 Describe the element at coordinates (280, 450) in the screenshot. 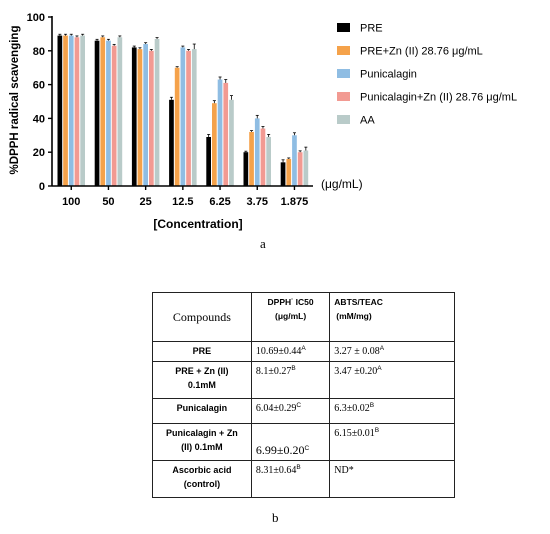

I see `row-dpph-value: 6.99±0.20` at that location.